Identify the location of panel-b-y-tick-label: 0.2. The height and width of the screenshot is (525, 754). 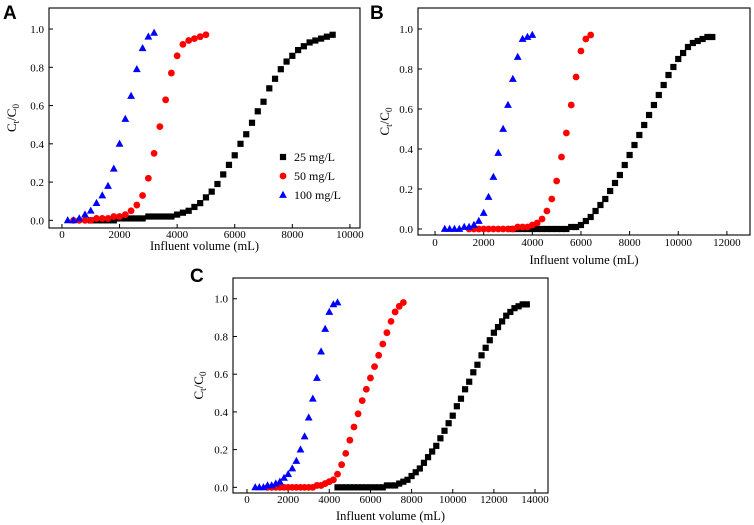
(406, 190).